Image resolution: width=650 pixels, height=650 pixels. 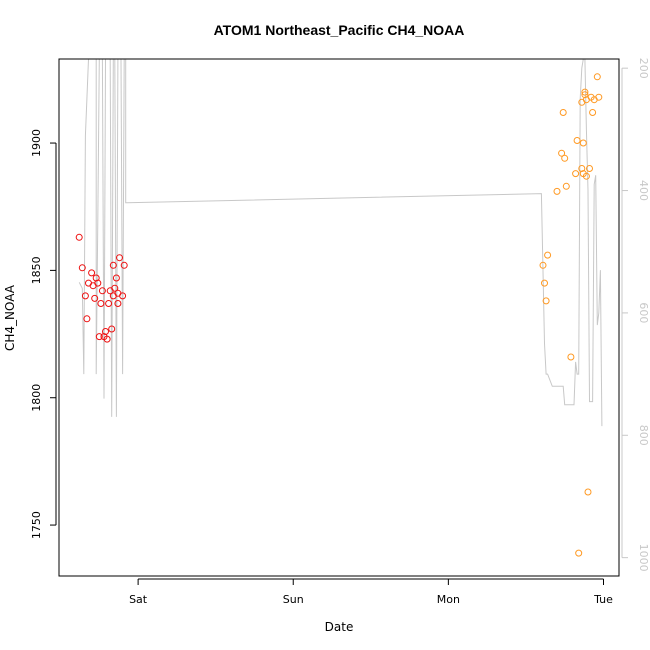 What do you see at coordinates (36, 398) in the screenshot?
I see `y-tick-label: 1800` at bounding box center [36, 398].